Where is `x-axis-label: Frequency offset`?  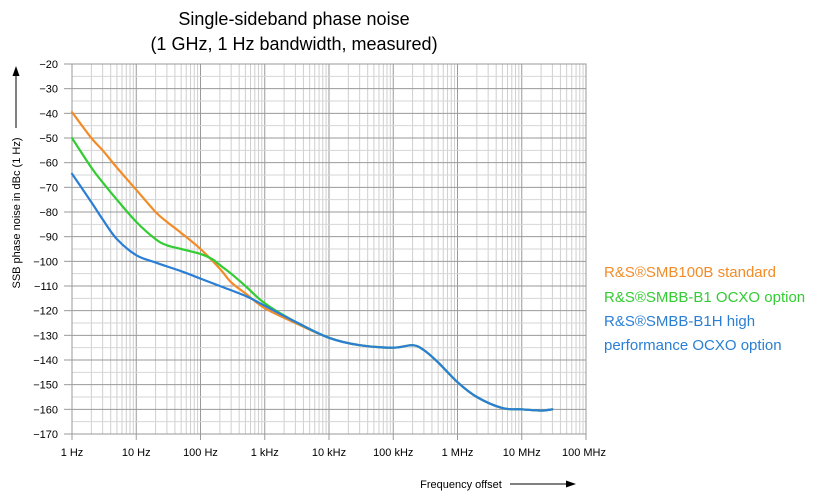 x-axis-label: Frequency offset is located at coordinates (461, 485).